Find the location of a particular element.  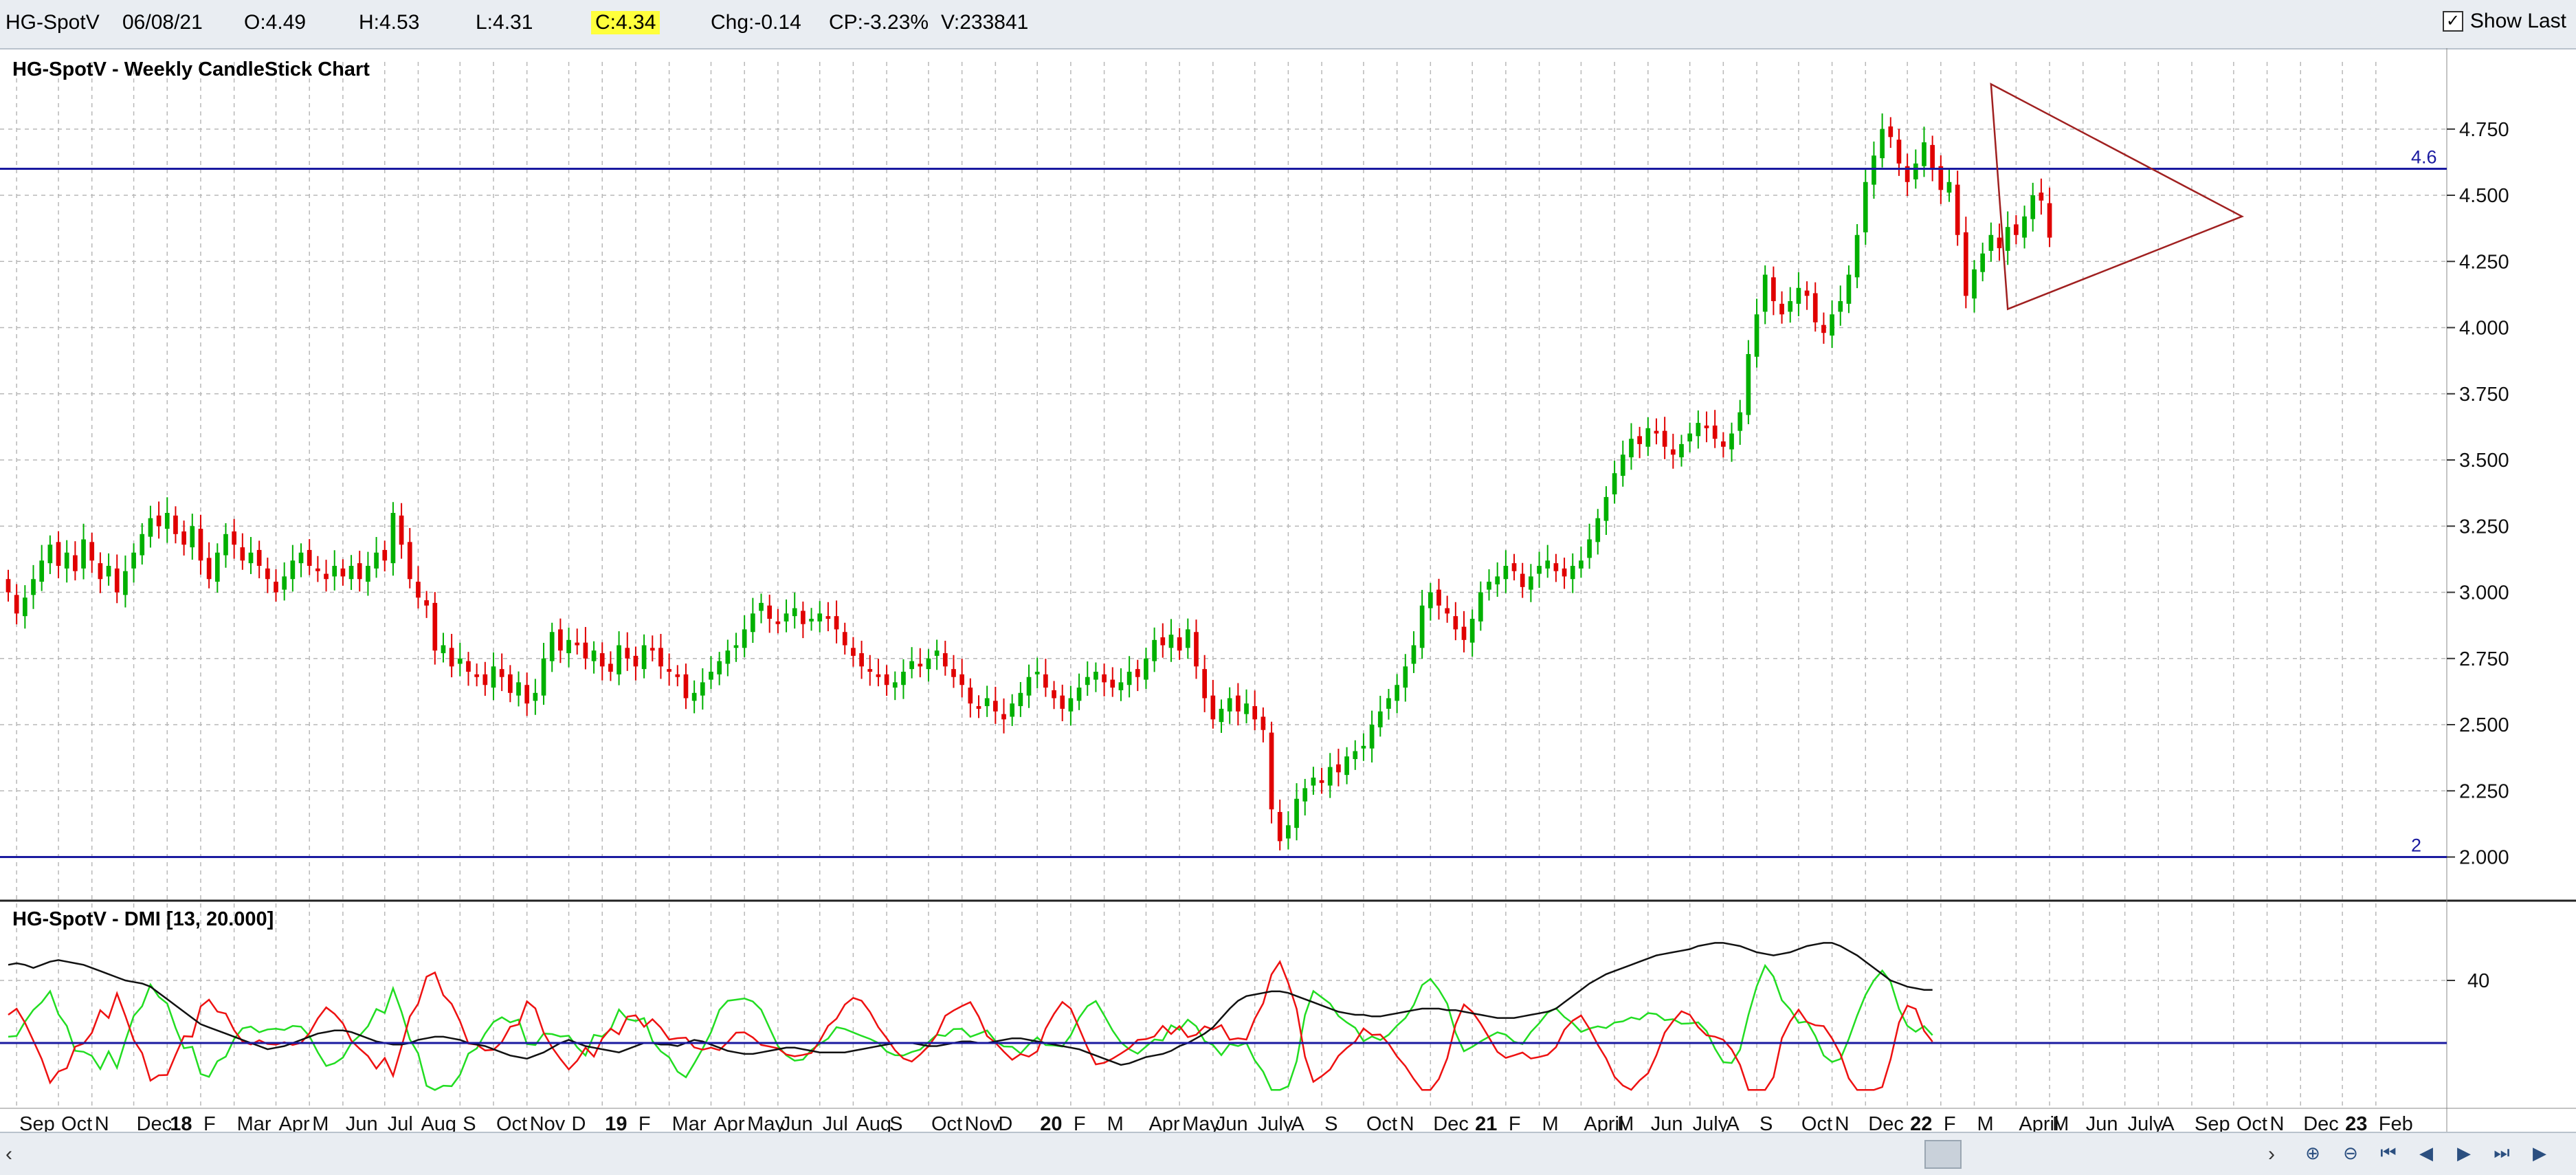

scroll-right-arrow: › is located at coordinates (2271, 1154).